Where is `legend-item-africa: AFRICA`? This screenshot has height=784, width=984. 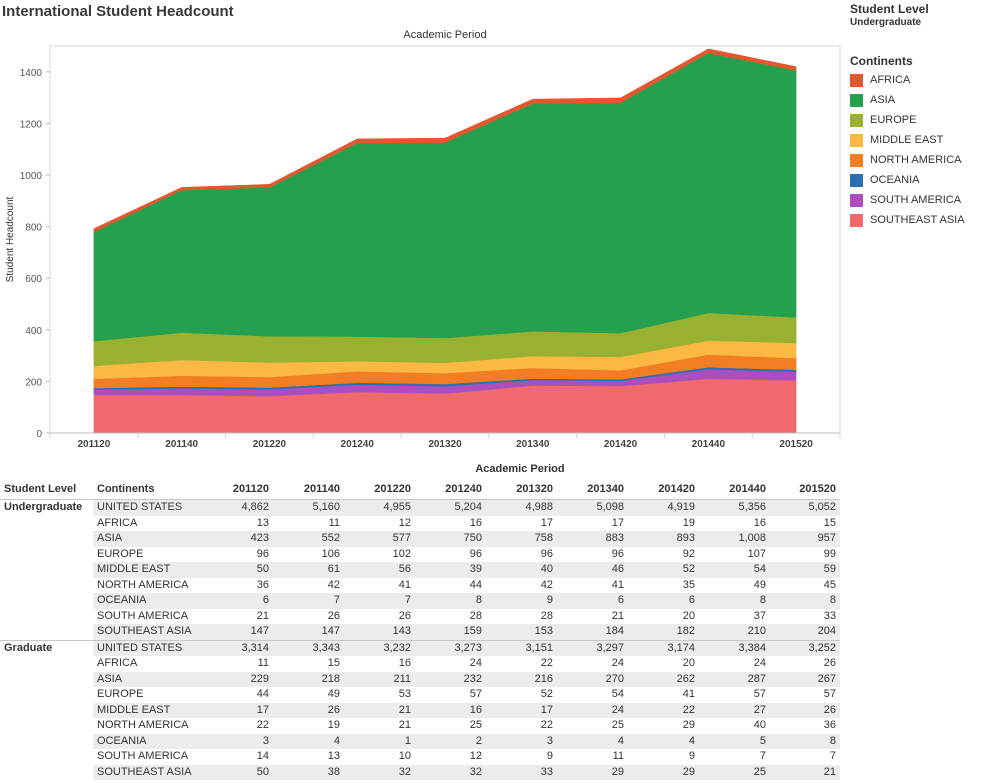
legend-item-africa: AFRICA is located at coordinates (917, 80).